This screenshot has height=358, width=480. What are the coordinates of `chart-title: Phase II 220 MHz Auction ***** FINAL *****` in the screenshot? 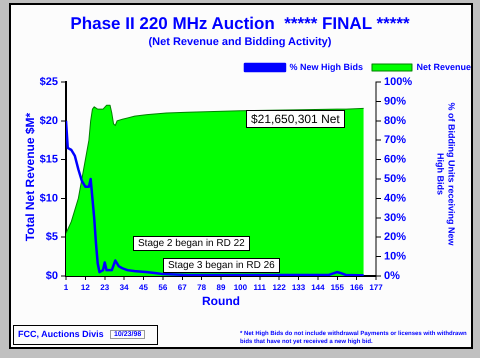 It's located at (240, 24).